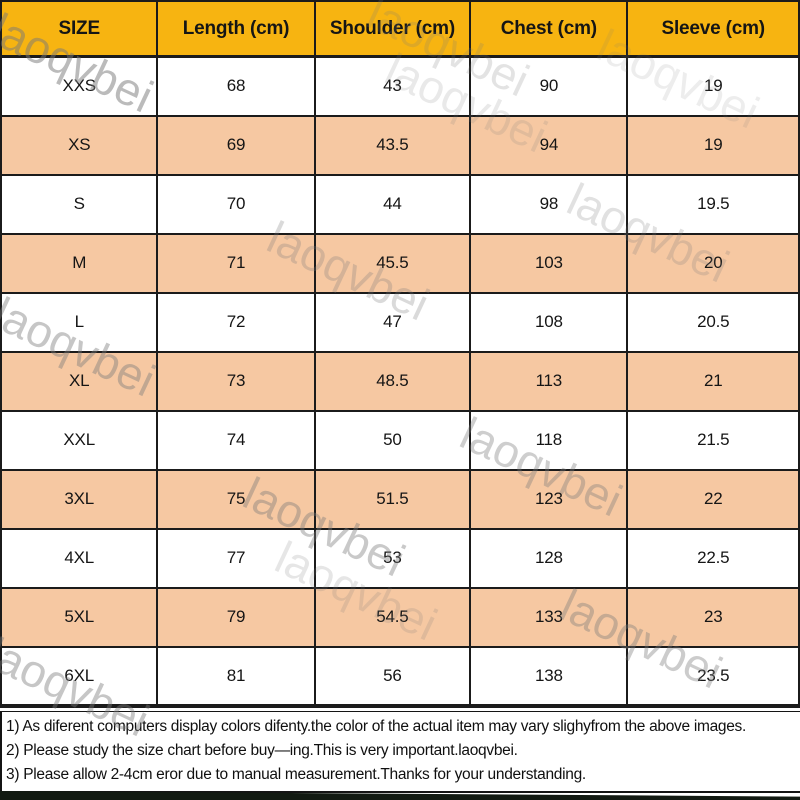  What do you see at coordinates (236, 263) in the screenshot?
I see `length-cell: 71` at bounding box center [236, 263].